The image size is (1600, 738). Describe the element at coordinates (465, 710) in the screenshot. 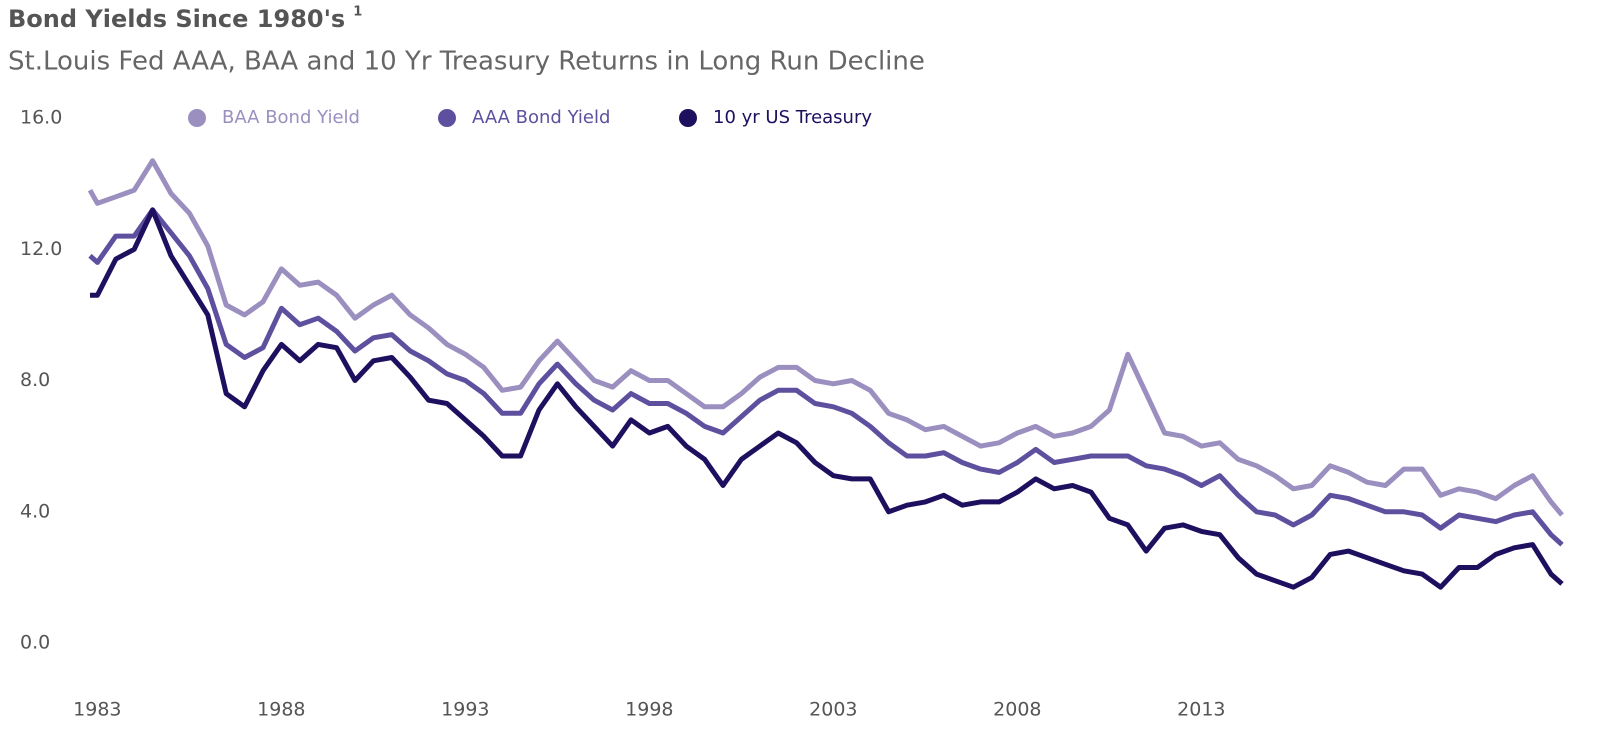

I see `x-tick-label: 1993` at that location.